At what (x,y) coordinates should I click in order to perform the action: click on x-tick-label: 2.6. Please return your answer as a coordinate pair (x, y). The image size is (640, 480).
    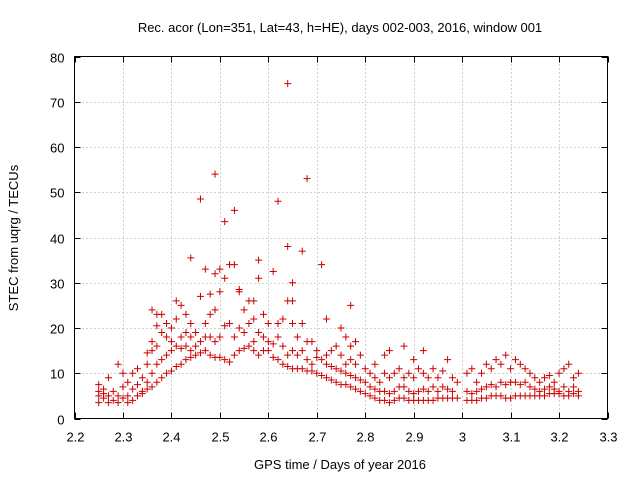
    Looking at the image, I should click on (268, 437).